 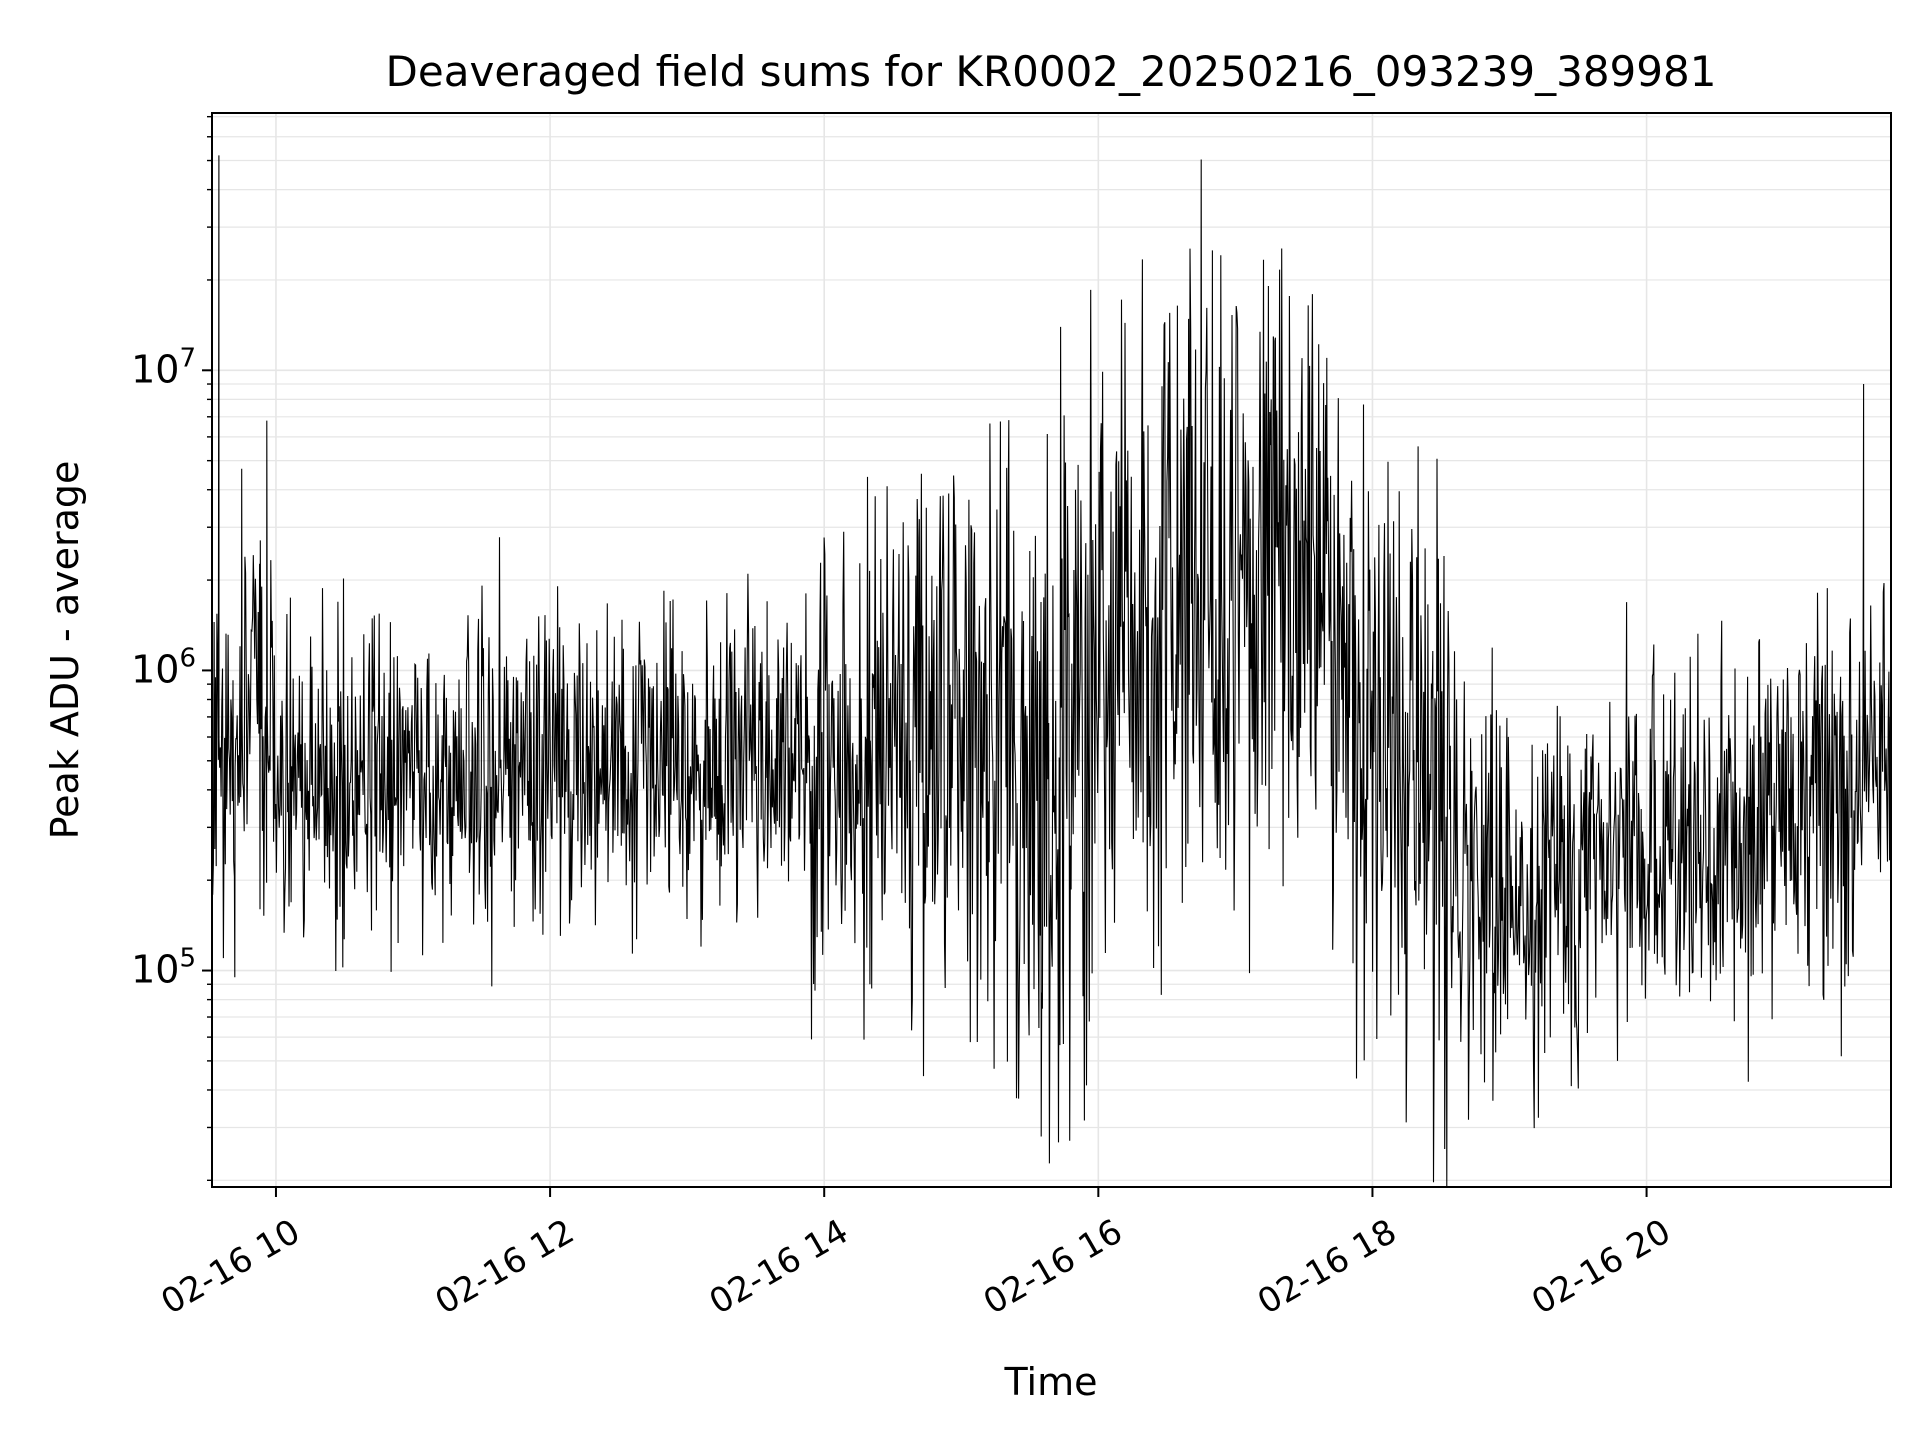 I want to click on x-axis-label: Time, so click(x=1051, y=1382).